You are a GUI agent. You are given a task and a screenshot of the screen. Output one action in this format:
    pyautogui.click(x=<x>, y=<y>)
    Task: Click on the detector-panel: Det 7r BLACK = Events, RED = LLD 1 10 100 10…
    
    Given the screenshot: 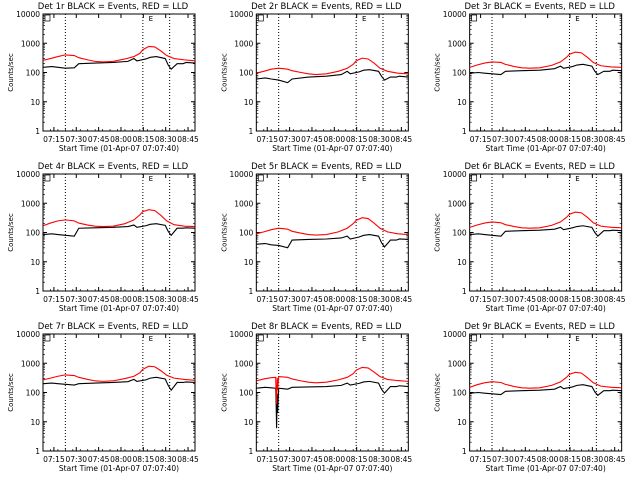 What is the action you would take?
    pyautogui.click(x=103, y=397)
    